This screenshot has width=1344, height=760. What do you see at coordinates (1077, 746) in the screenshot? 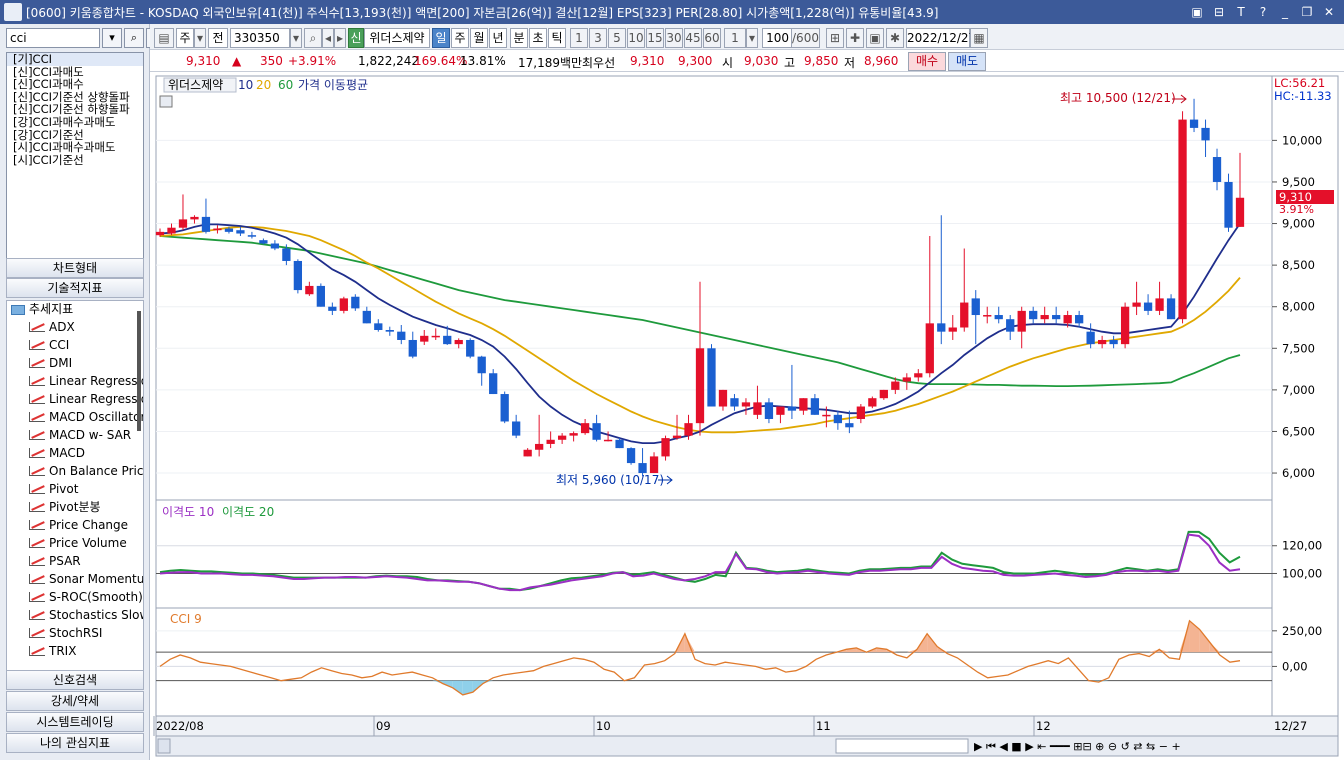
I see `scroll-nav-icons: ▶ ⏮ ◀ ■ ▶ ⇤ ━━━ ⊞⊟ ⊕ ⊖ ↺ ⇄ ⇆ − +` at bounding box center [1077, 746].